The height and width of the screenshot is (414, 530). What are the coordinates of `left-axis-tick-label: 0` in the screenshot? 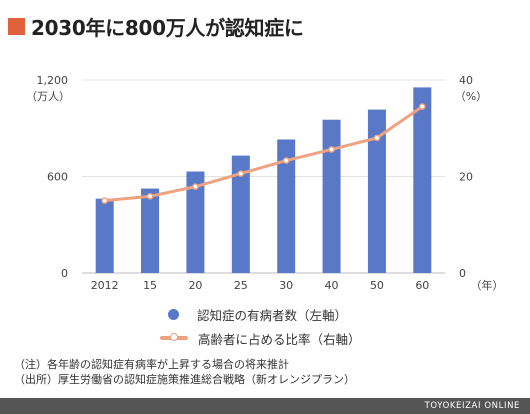 It's located at (64, 273).